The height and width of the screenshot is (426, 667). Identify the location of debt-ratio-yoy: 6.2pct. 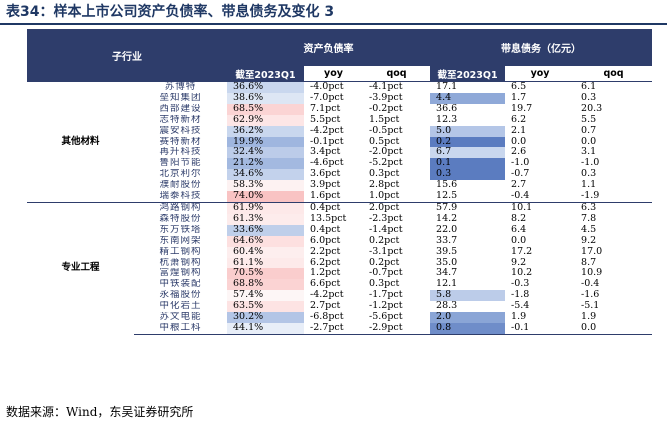
(325, 262).